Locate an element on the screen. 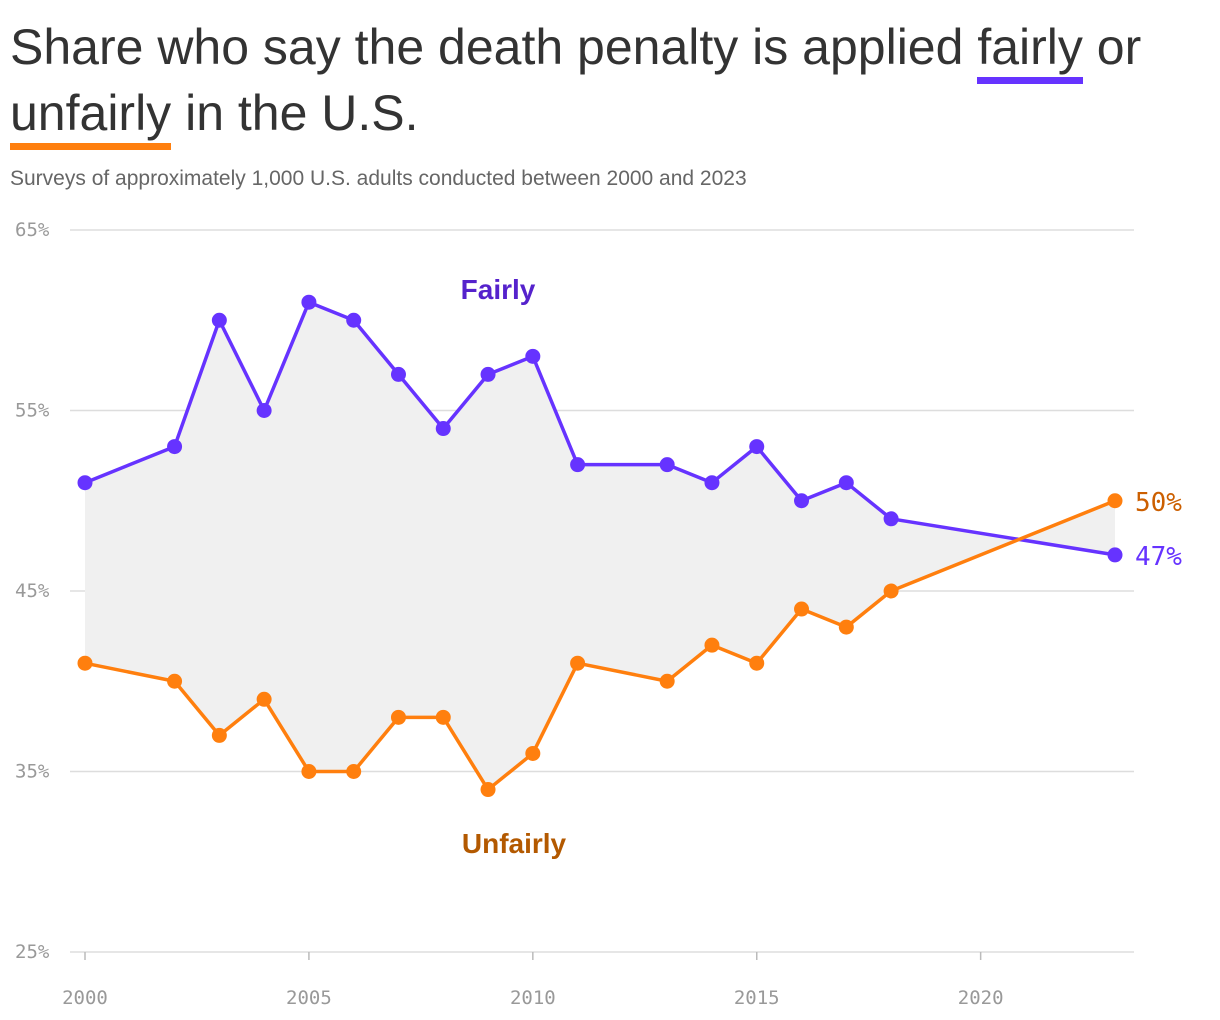  x-tick-label-2015: 2015 is located at coordinates (757, 998).